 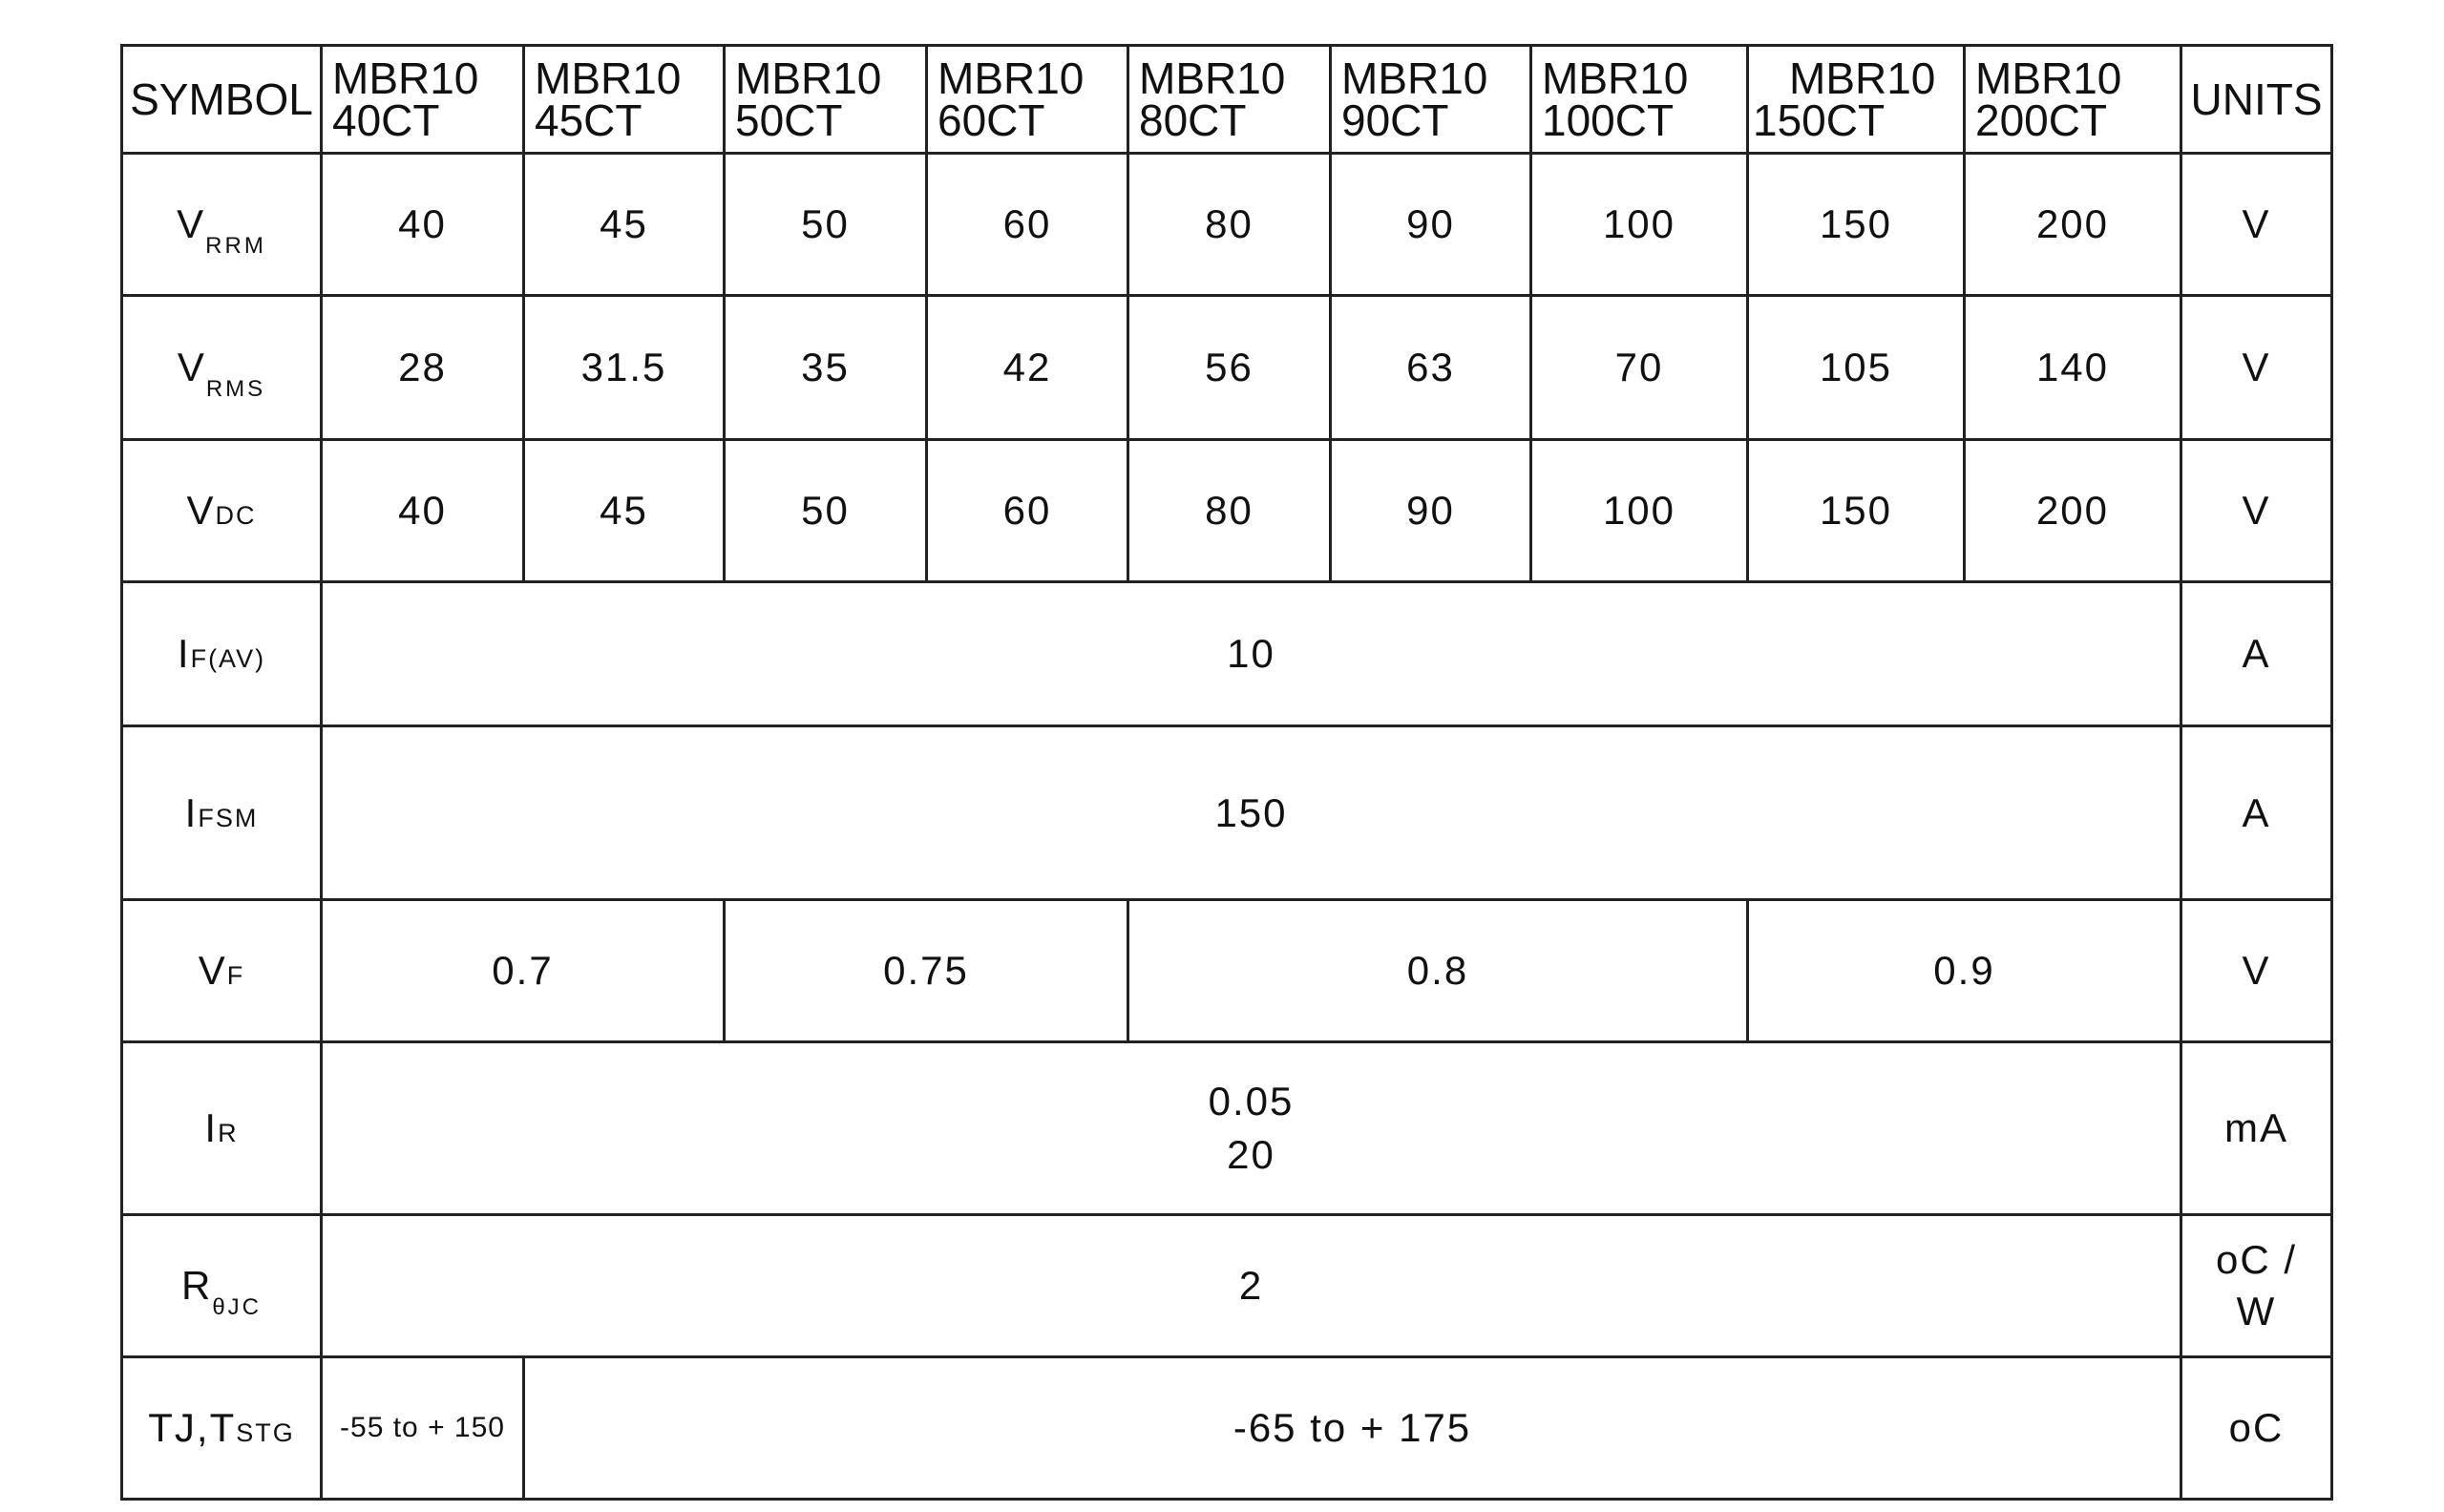 I want to click on units-header: UNITS, so click(x=2256, y=99).